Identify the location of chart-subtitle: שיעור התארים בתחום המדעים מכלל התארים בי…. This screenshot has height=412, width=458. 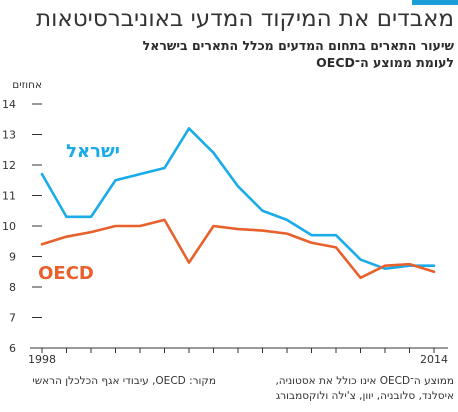
(229, 54).